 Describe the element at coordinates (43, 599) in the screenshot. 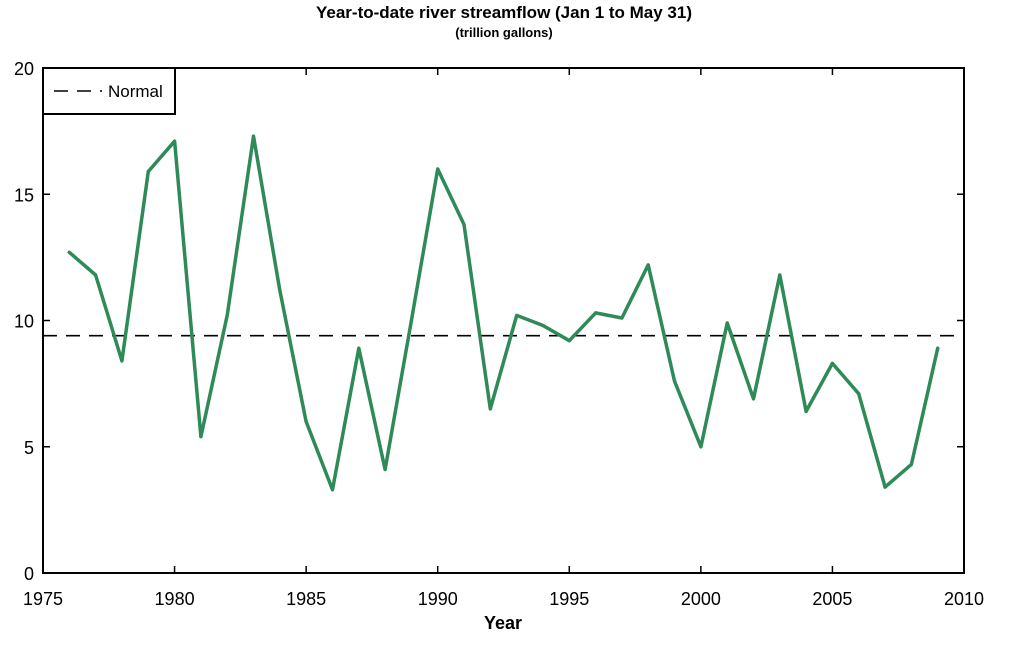

I see `x-tick-label: 1975` at that location.